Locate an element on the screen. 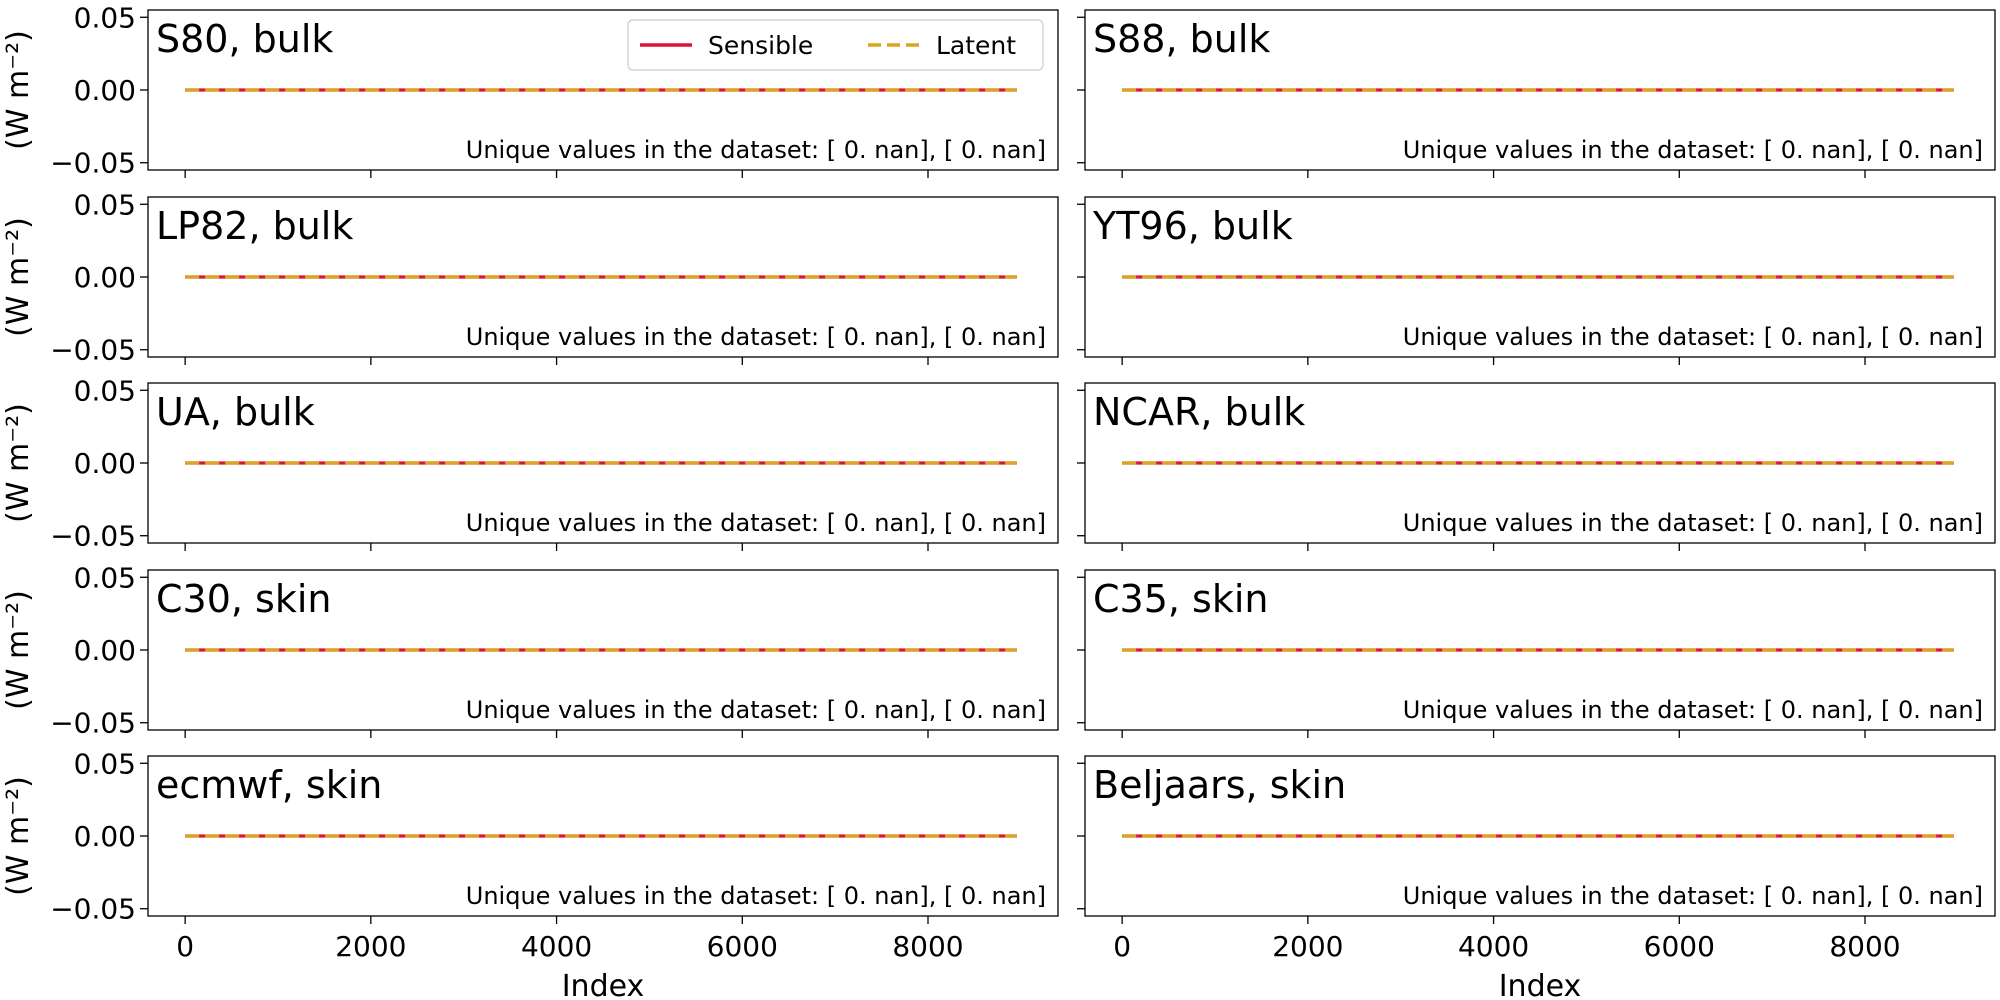  panel-title: Beljaars, skin is located at coordinates (1219, 785).